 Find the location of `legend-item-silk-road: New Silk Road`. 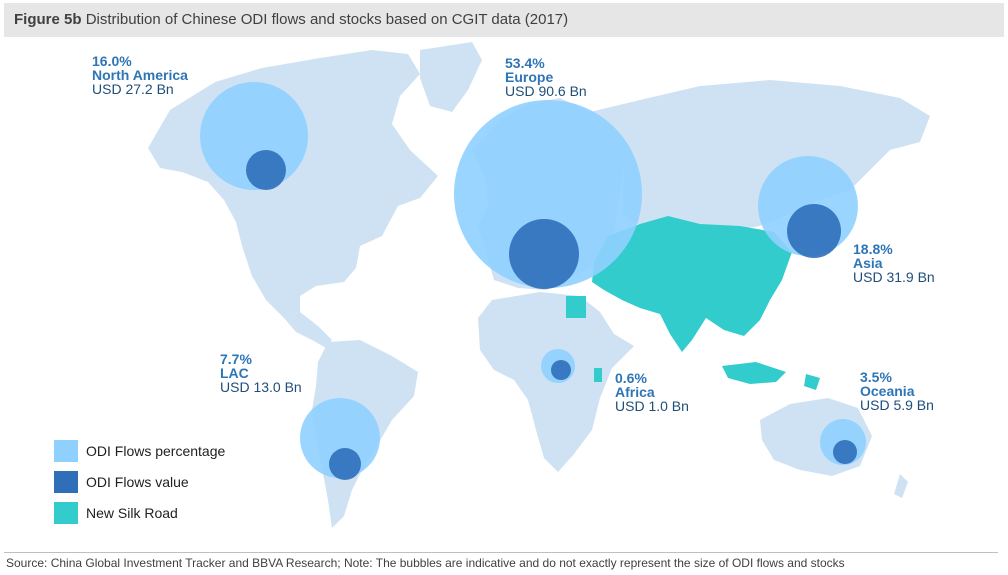

legend-item-silk-road: New Silk Road is located at coordinates (164, 513).